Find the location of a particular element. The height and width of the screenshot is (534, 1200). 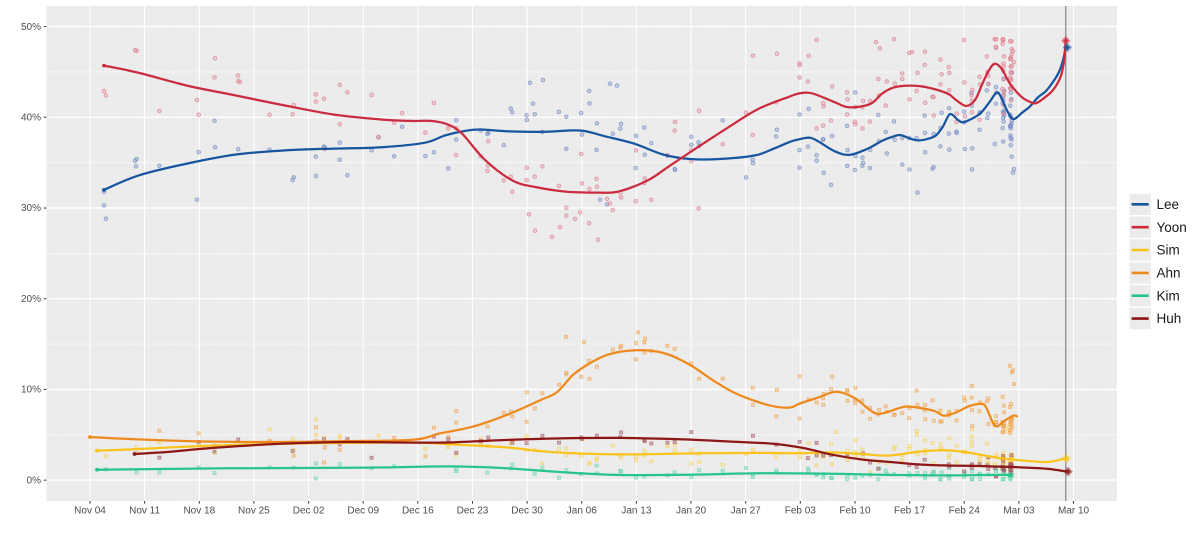

svg-text: Yoon is located at coordinates (1172, 227).